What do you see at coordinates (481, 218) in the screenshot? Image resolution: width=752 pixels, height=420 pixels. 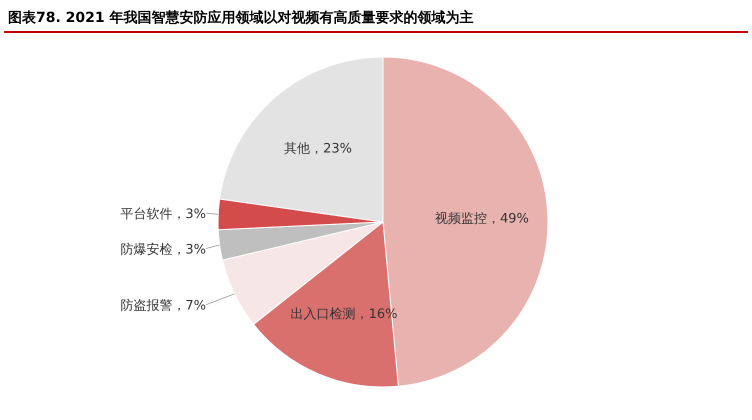 I see `slice-label: 视频监控，49%` at bounding box center [481, 218].